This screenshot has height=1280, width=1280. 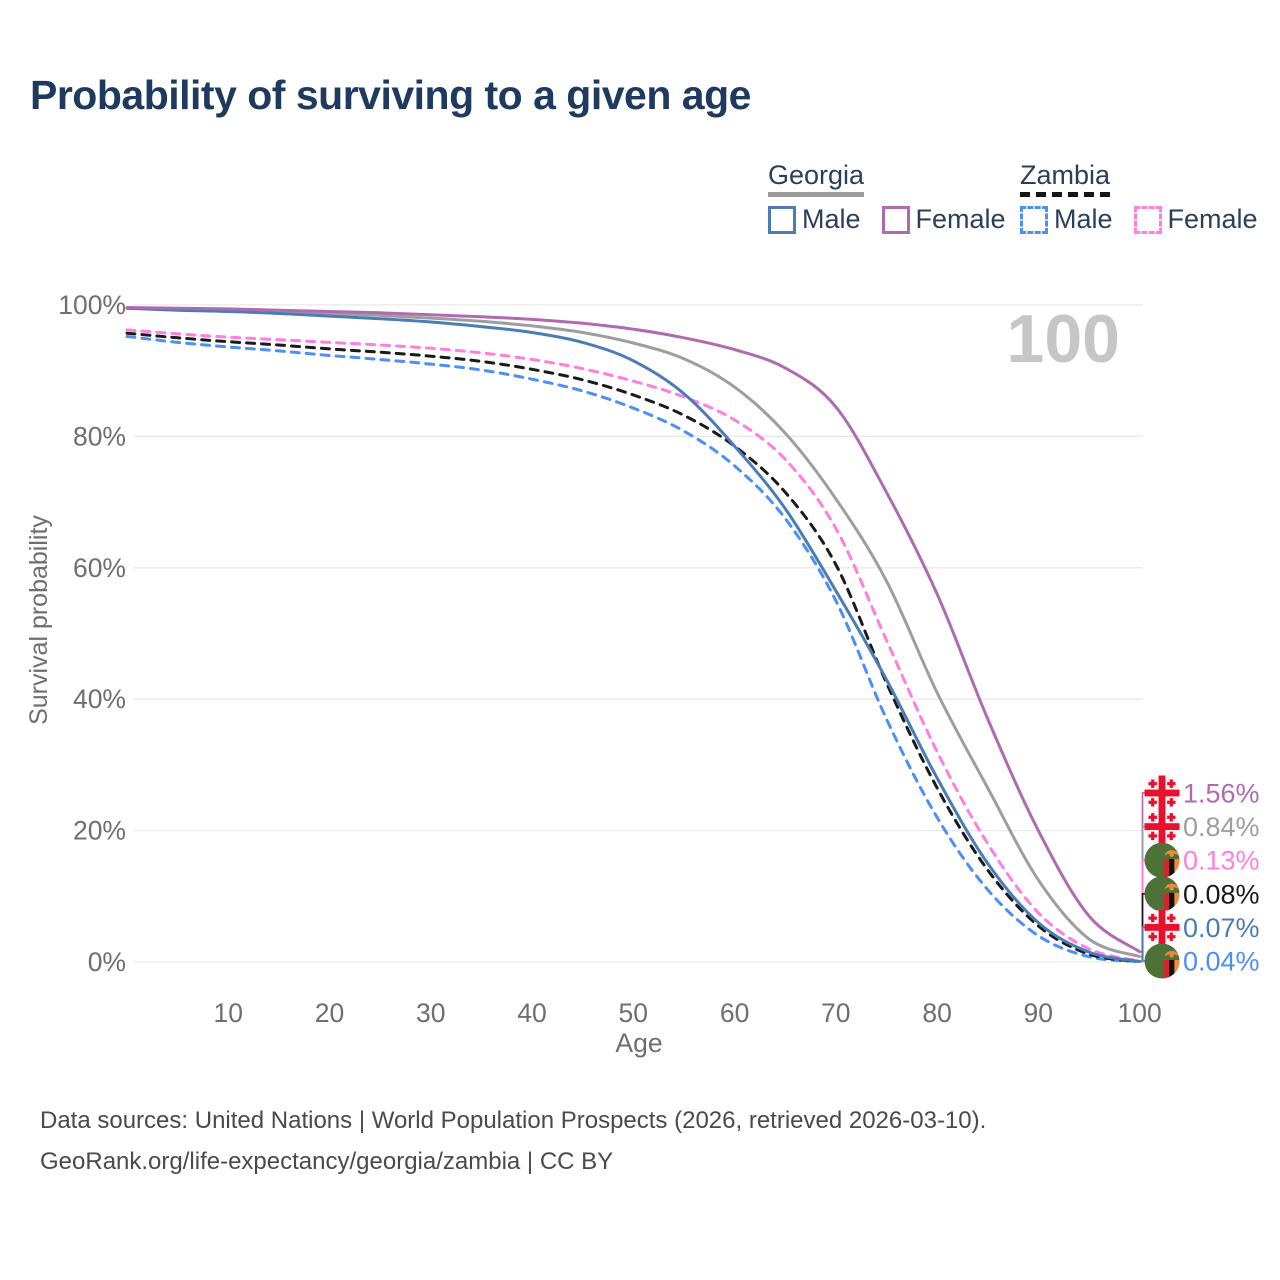 What do you see at coordinates (960, 219) in the screenshot?
I see `legend-label-georgia-female: Female` at bounding box center [960, 219].